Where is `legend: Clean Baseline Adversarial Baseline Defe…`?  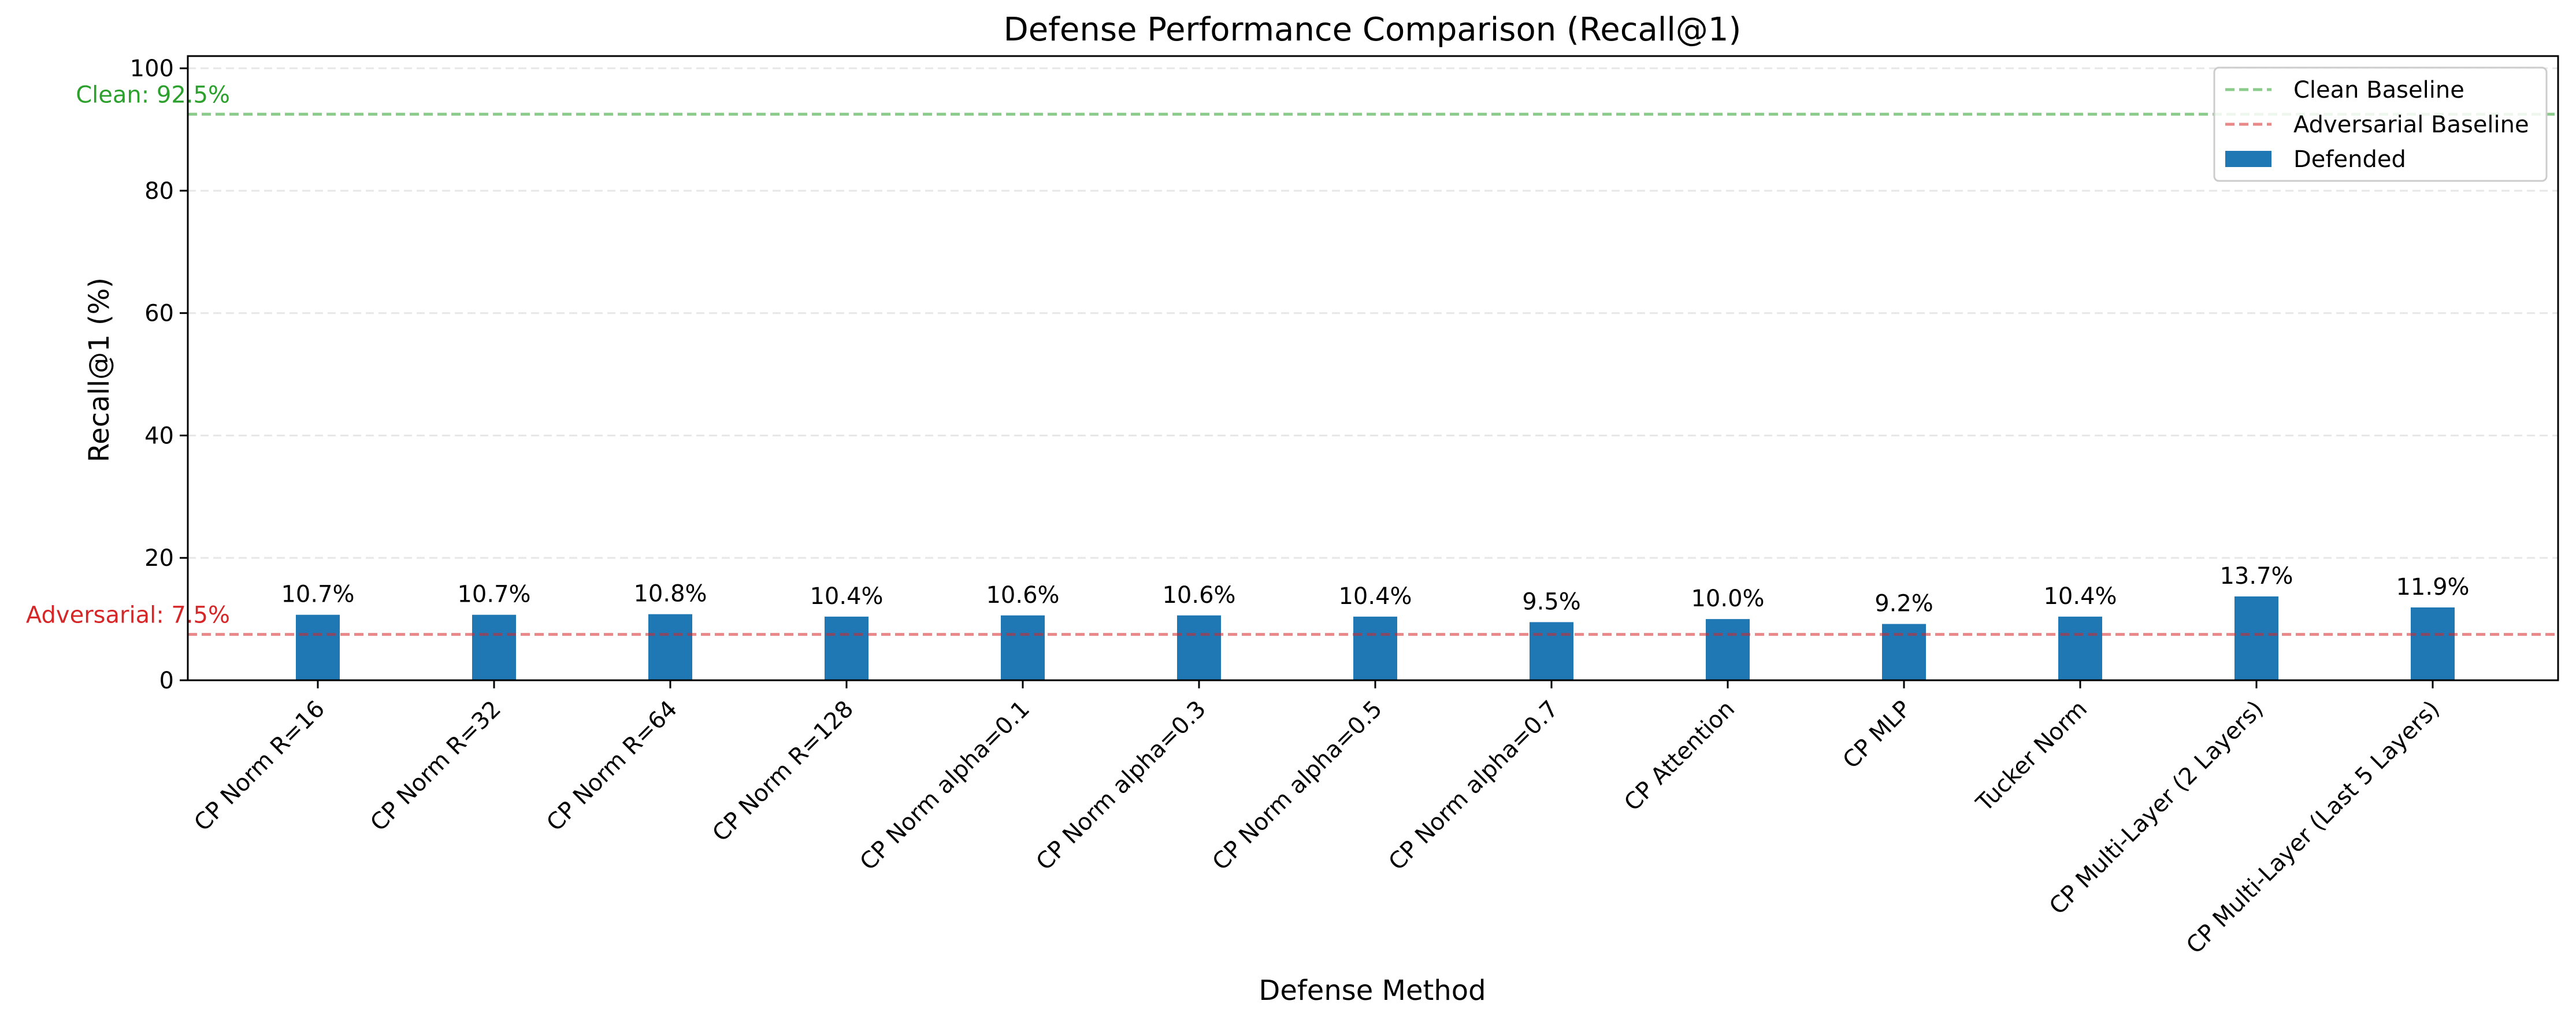 legend: Clean Baseline Adversarial Baseline Defe… is located at coordinates (2381, 124).